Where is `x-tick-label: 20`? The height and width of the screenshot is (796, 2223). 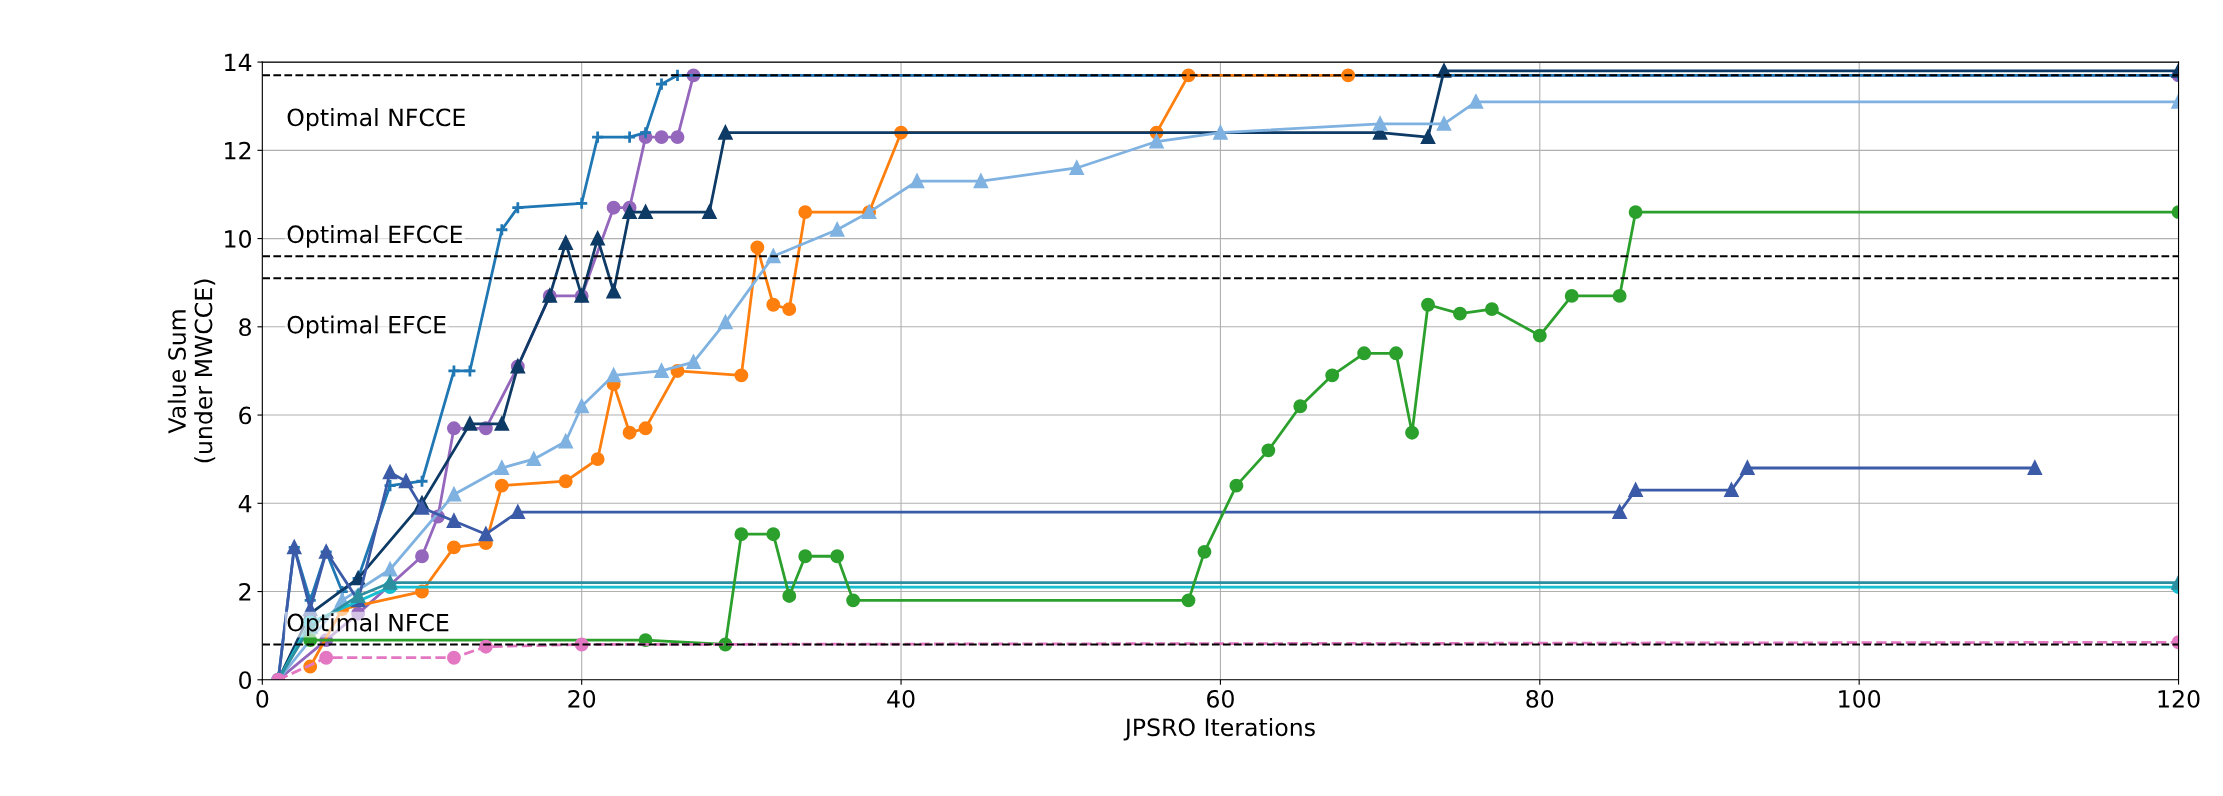
x-tick-label: 20 is located at coordinates (582, 698).